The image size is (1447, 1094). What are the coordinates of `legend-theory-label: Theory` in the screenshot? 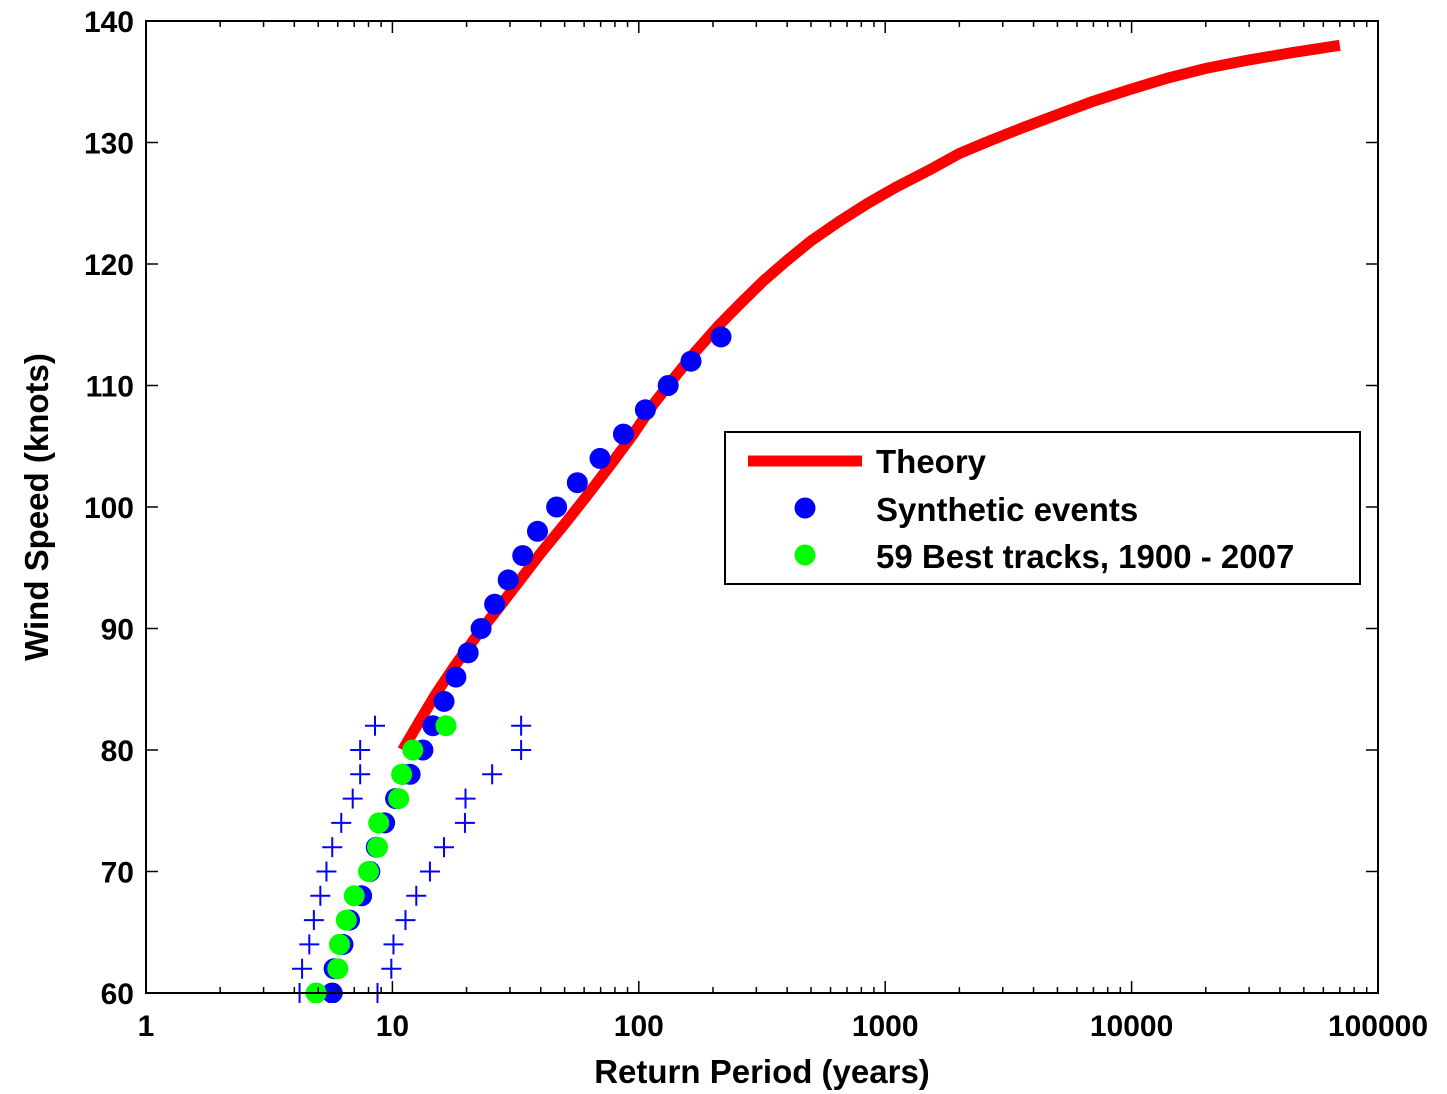 It's located at (931, 461).